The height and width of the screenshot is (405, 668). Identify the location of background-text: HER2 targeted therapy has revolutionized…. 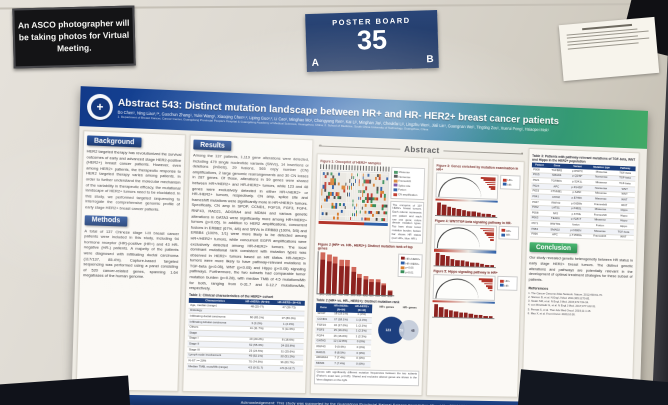
(133, 180).